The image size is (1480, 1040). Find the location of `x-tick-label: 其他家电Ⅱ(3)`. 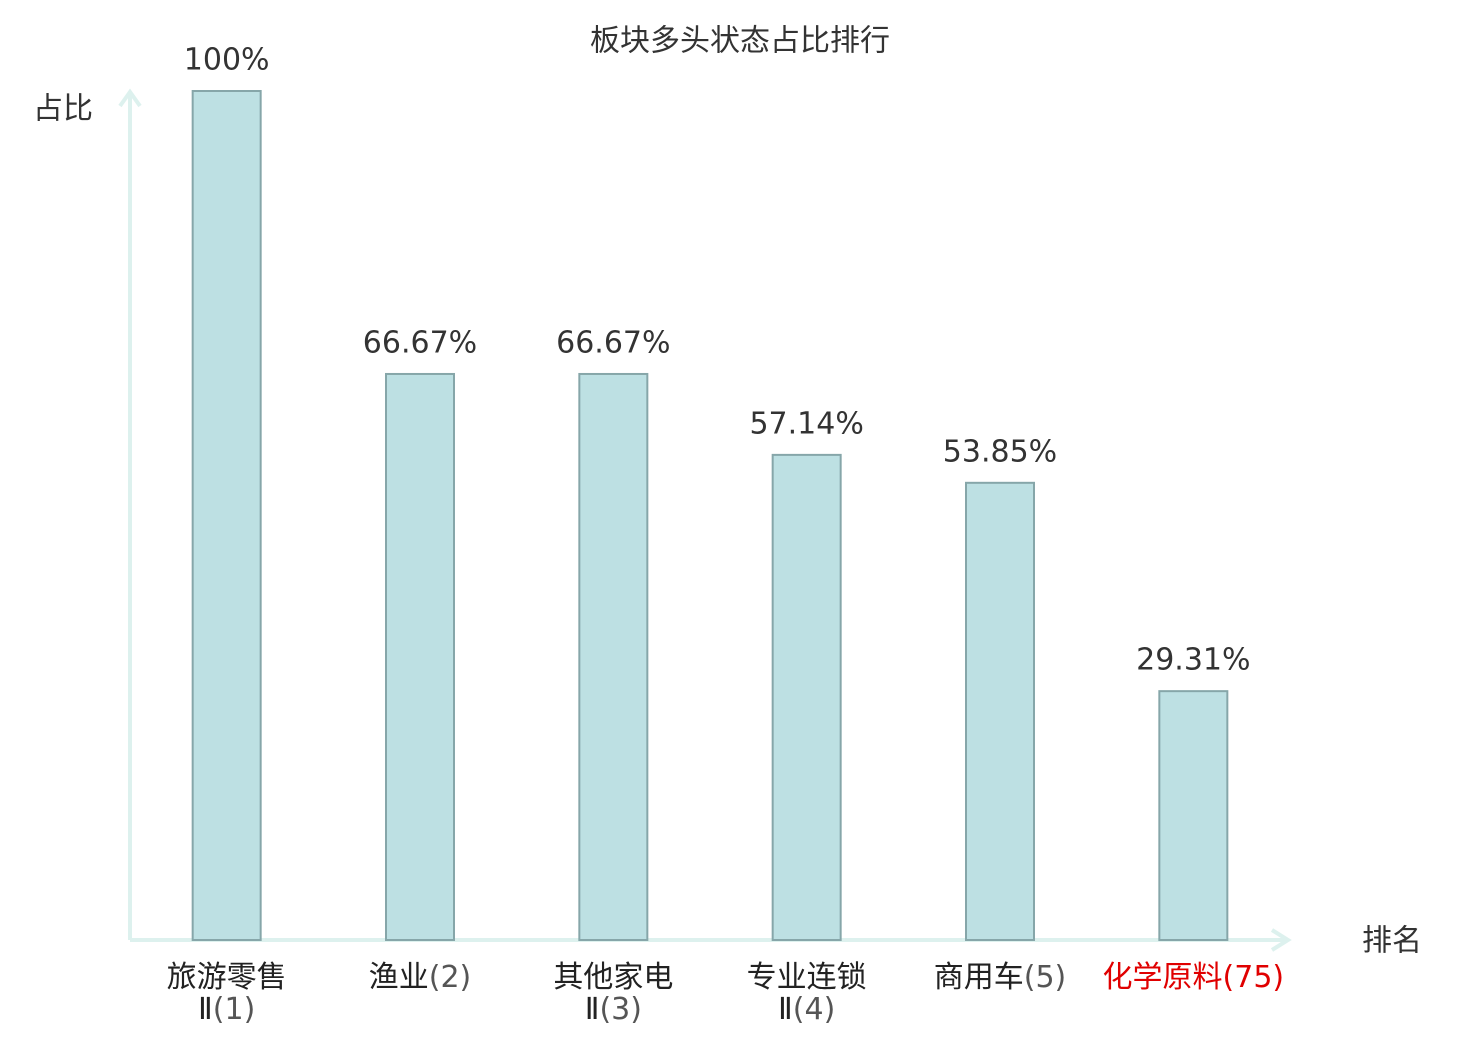

x-tick-label: 其他家电Ⅱ(3) is located at coordinates (613, 994).